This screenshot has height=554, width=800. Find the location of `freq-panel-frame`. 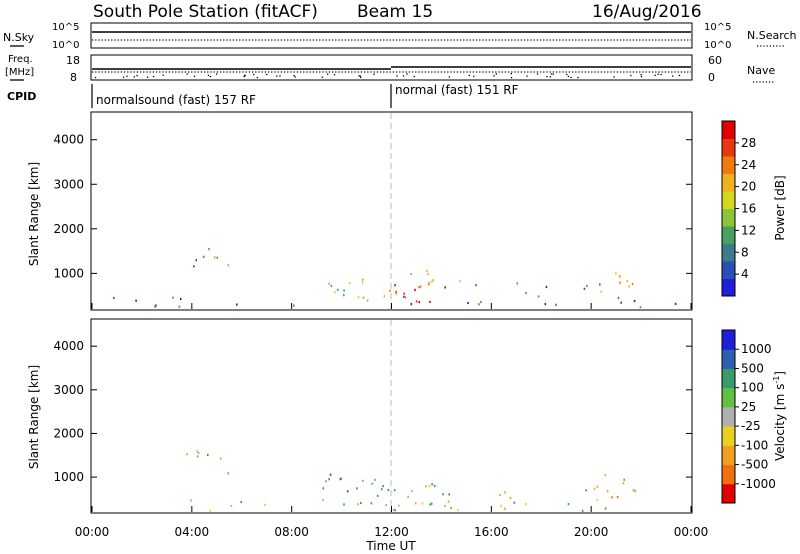

freq-panel-frame is located at coordinates (391, 67).